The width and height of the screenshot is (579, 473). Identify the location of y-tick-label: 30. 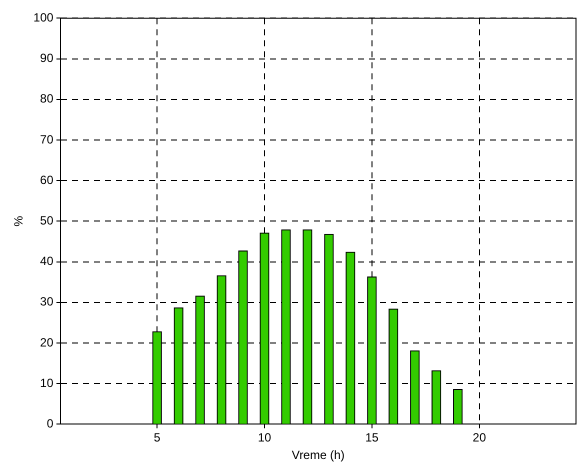
(47, 301).